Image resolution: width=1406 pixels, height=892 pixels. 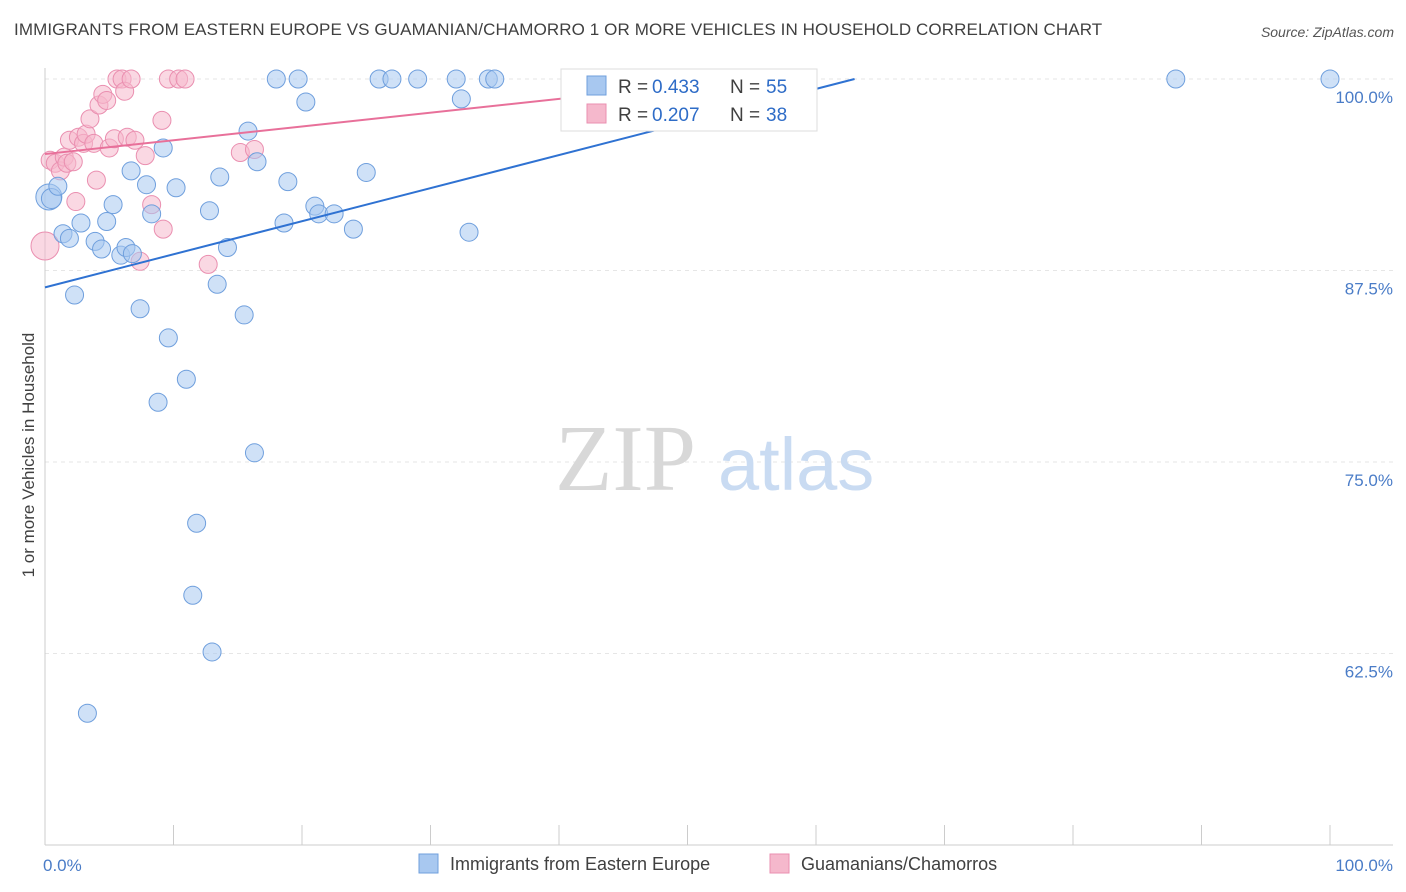 I want to click on legend-r-value-blue: 0.433, so click(x=676, y=87).